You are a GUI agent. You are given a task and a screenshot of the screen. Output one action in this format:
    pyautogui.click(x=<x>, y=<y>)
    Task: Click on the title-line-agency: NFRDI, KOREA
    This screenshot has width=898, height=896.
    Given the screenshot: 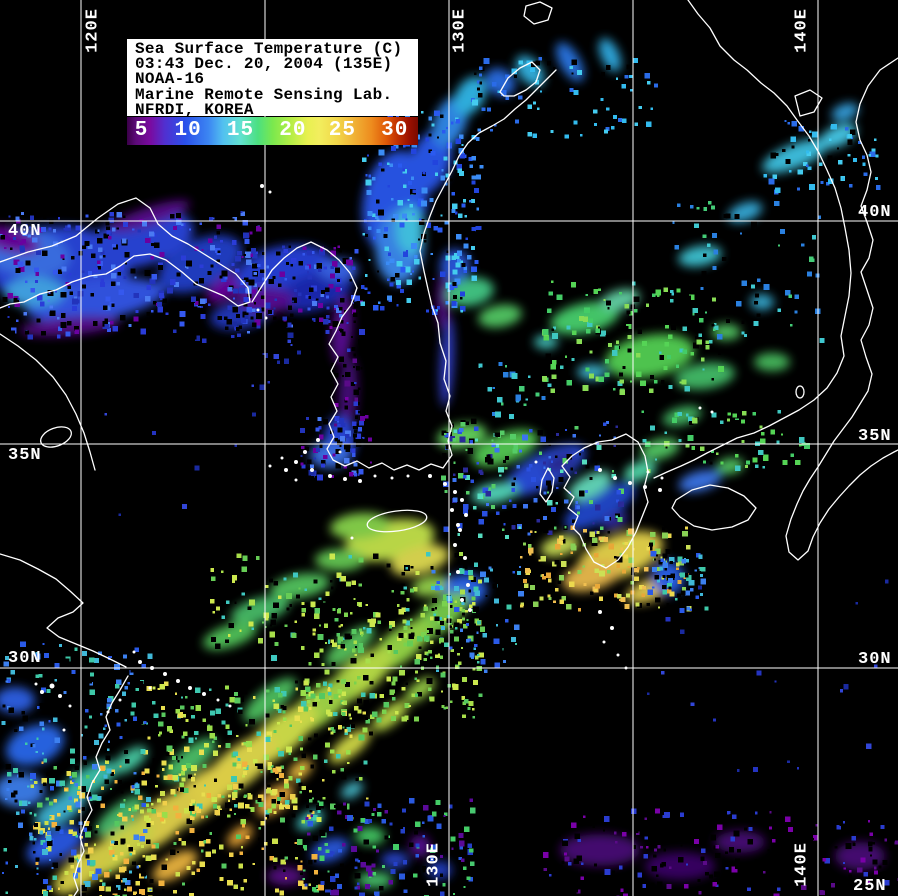 What is the action you would take?
    pyautogui.click(x=194, y=109)
    